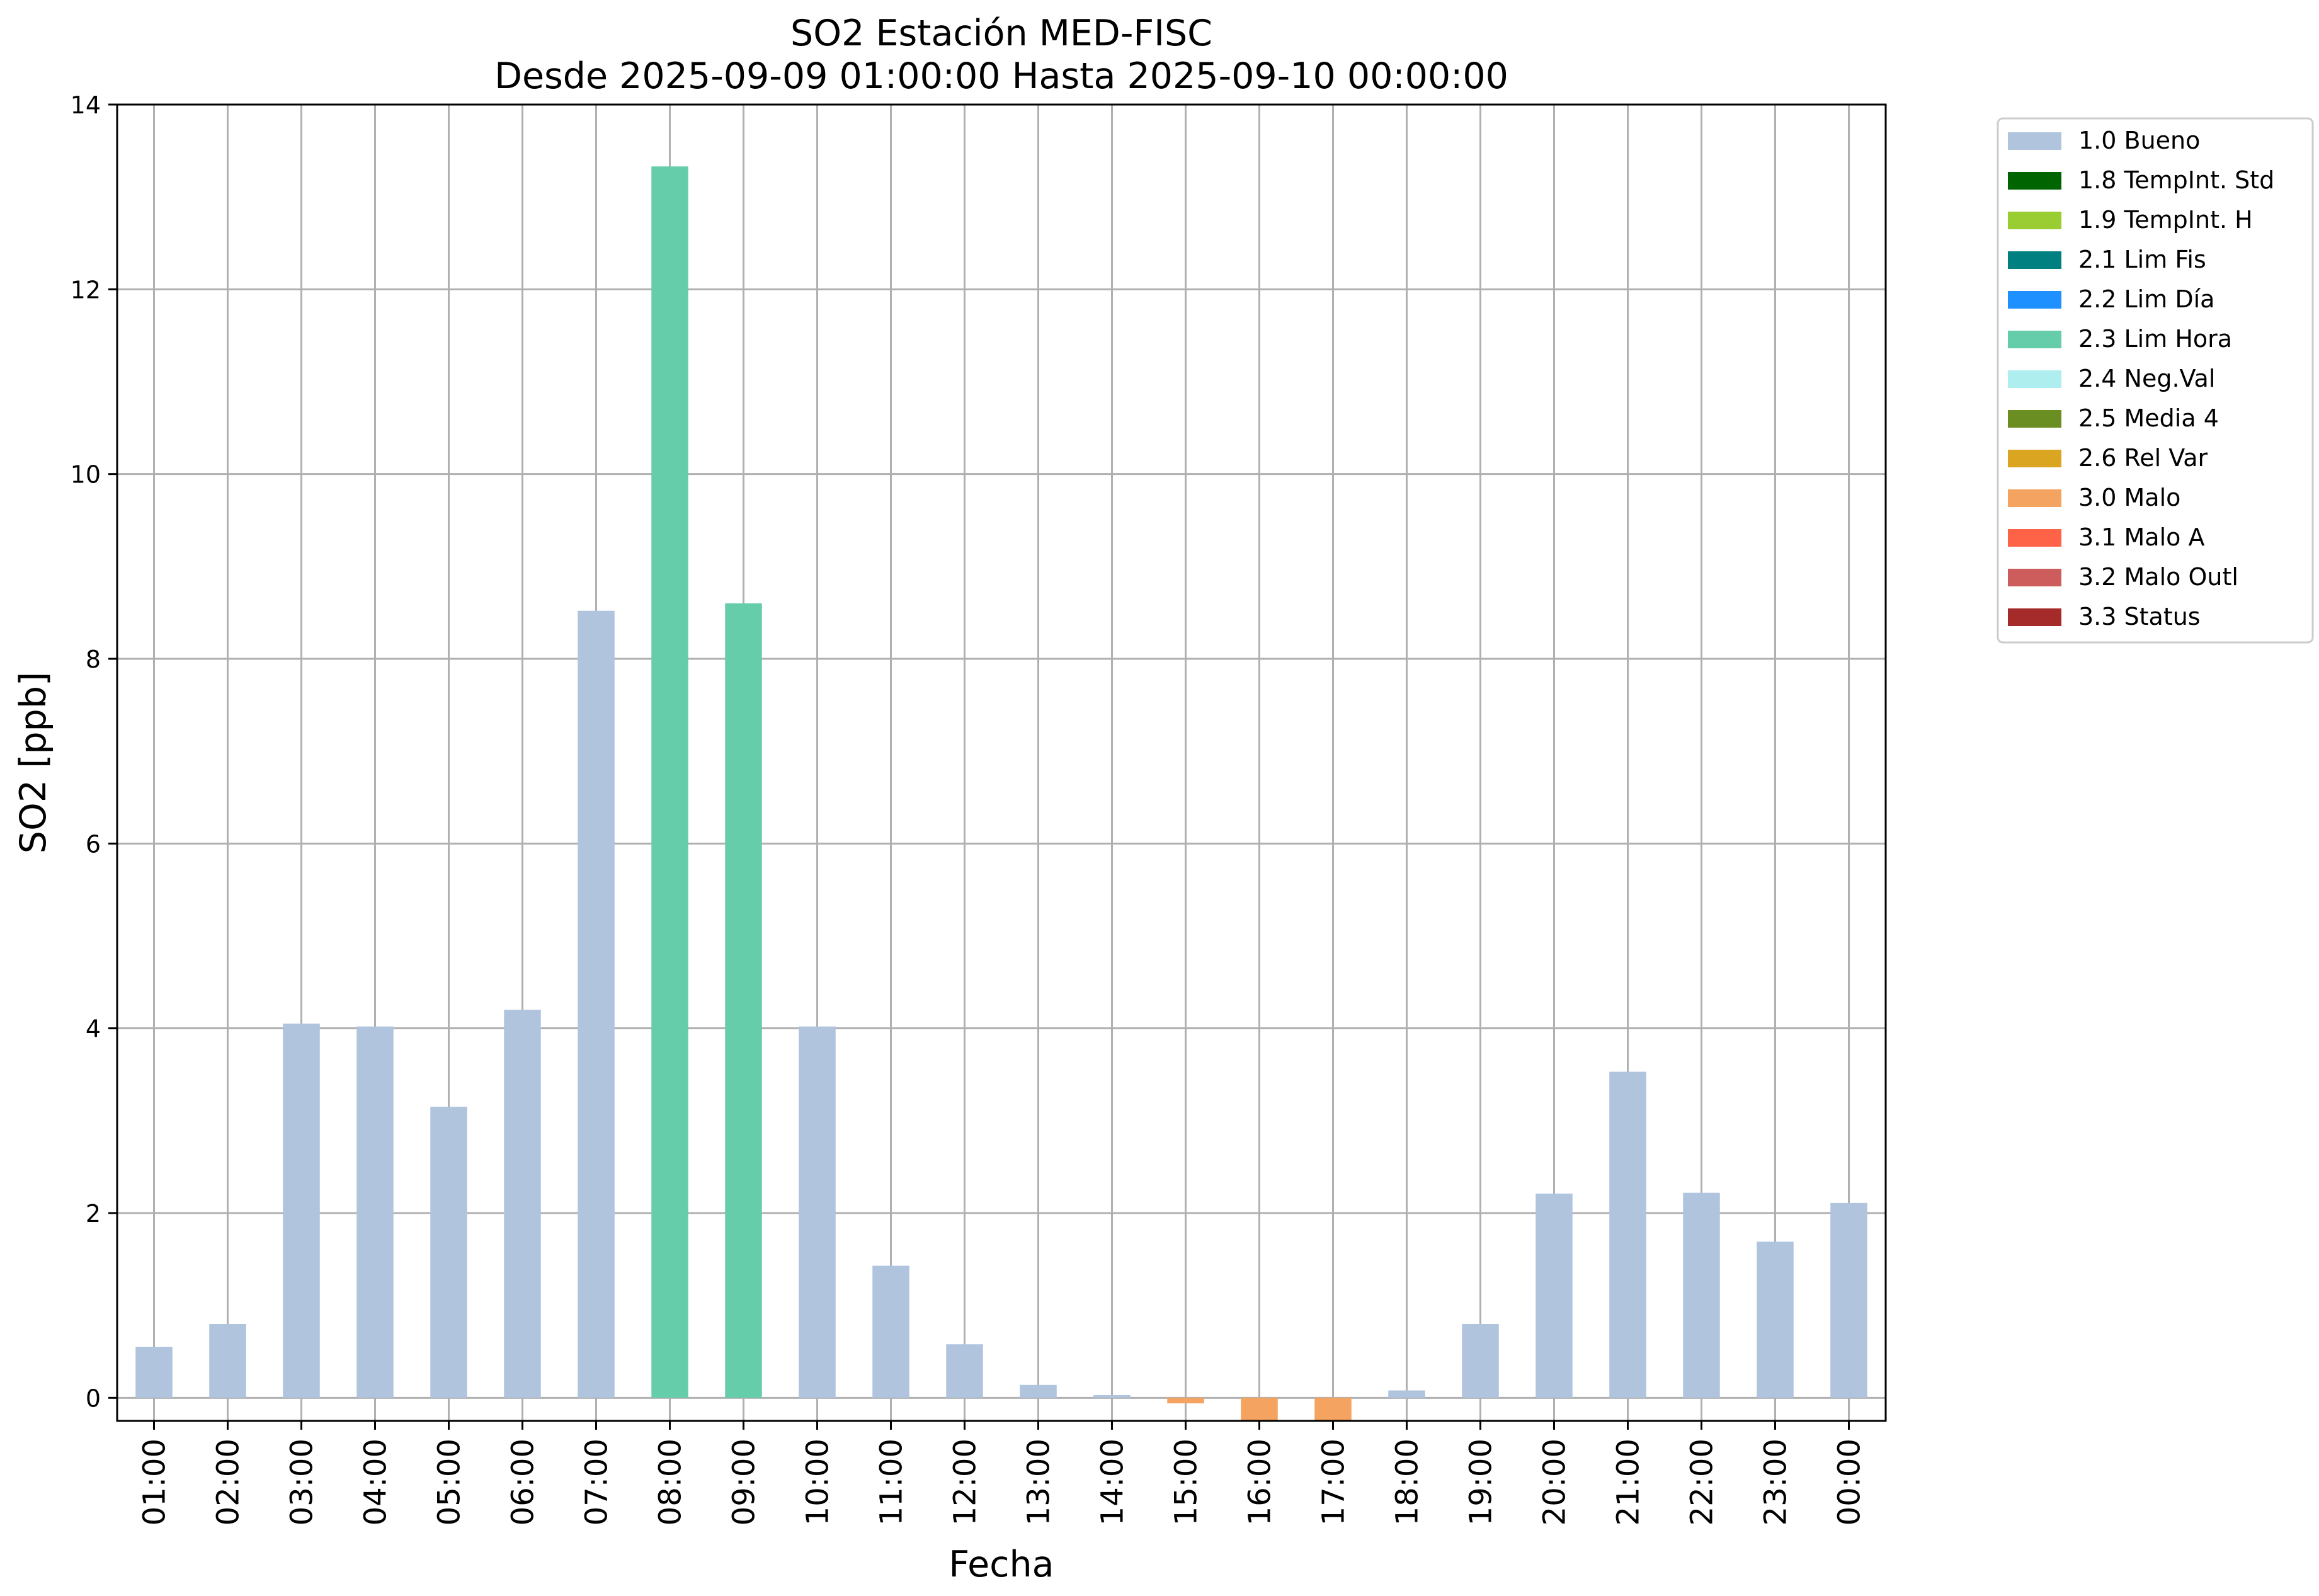  What do you see at coordinates (155, 1482) in the screenshot?
I see `x-tick-label: 01:00` at bounding box center [155, 1482].